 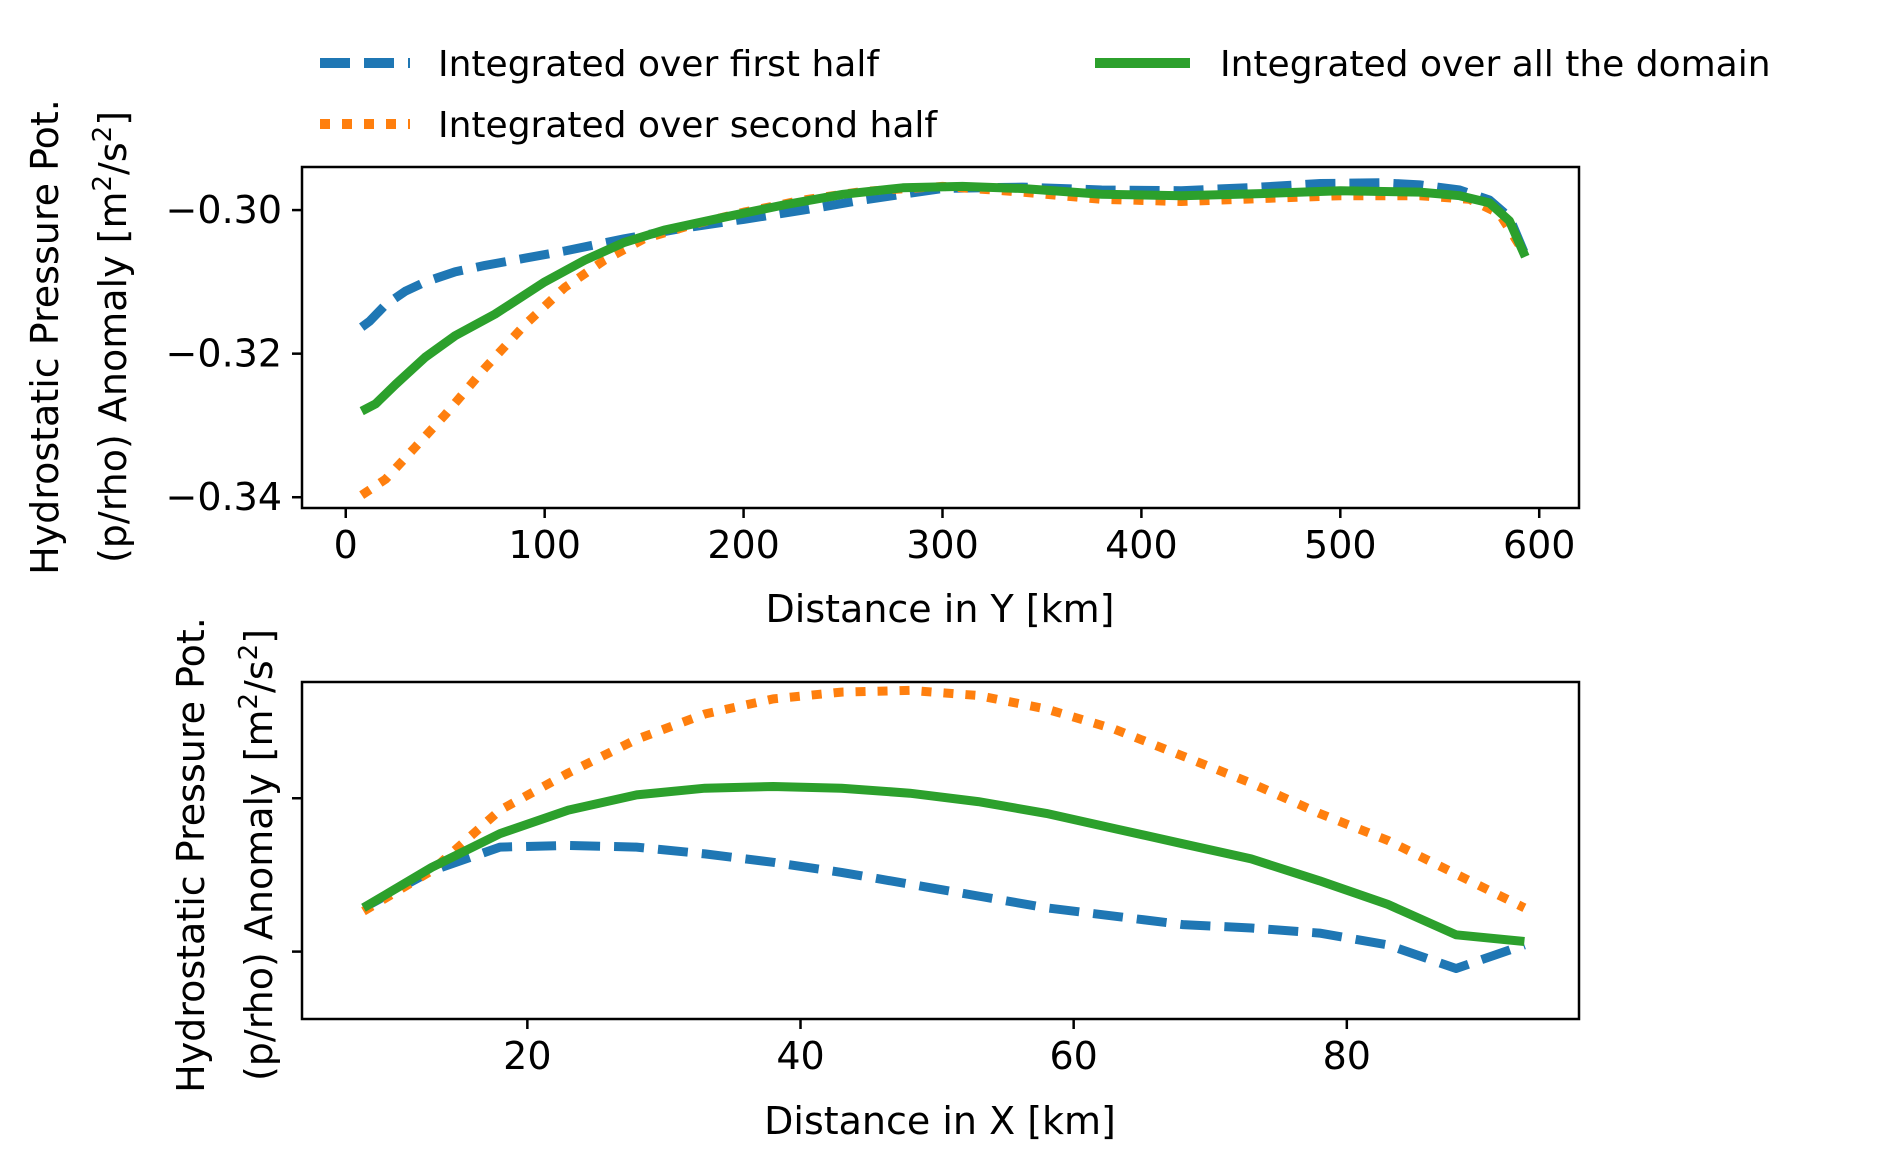 What do you see at coordinates (191, 855) in the screenshot?
I see `bottom-plot-y-axis-label-line1: Hydrostatic Pressure Pot.` at bounding box center [191, 855].